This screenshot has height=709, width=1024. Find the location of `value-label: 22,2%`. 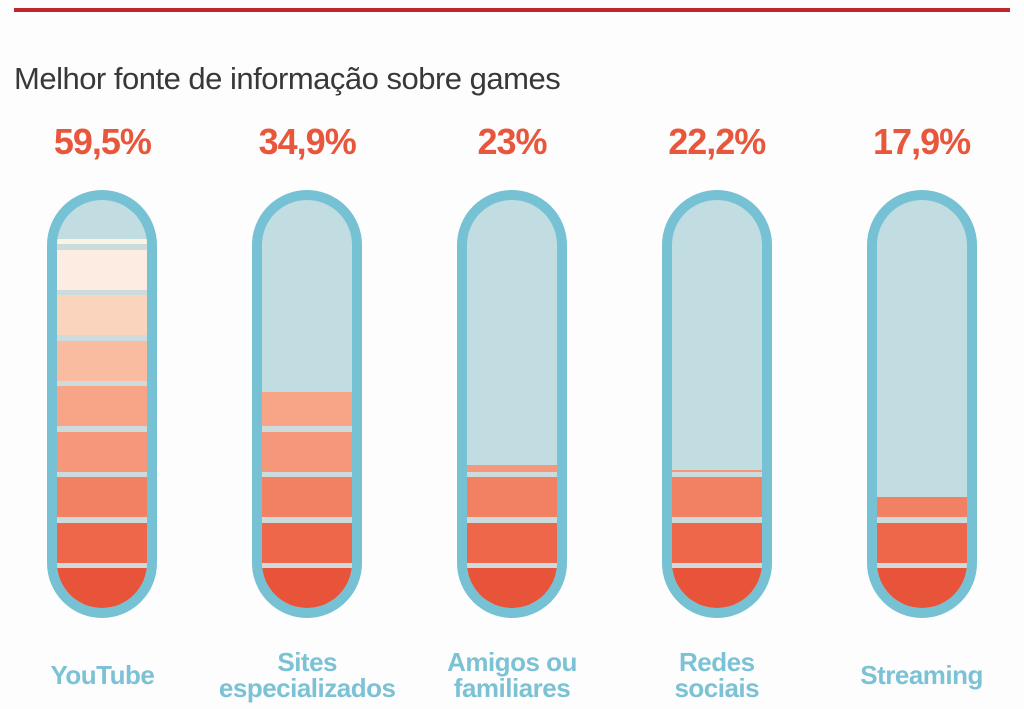

value-label: 22,2% is located at coordinates (717, 141).